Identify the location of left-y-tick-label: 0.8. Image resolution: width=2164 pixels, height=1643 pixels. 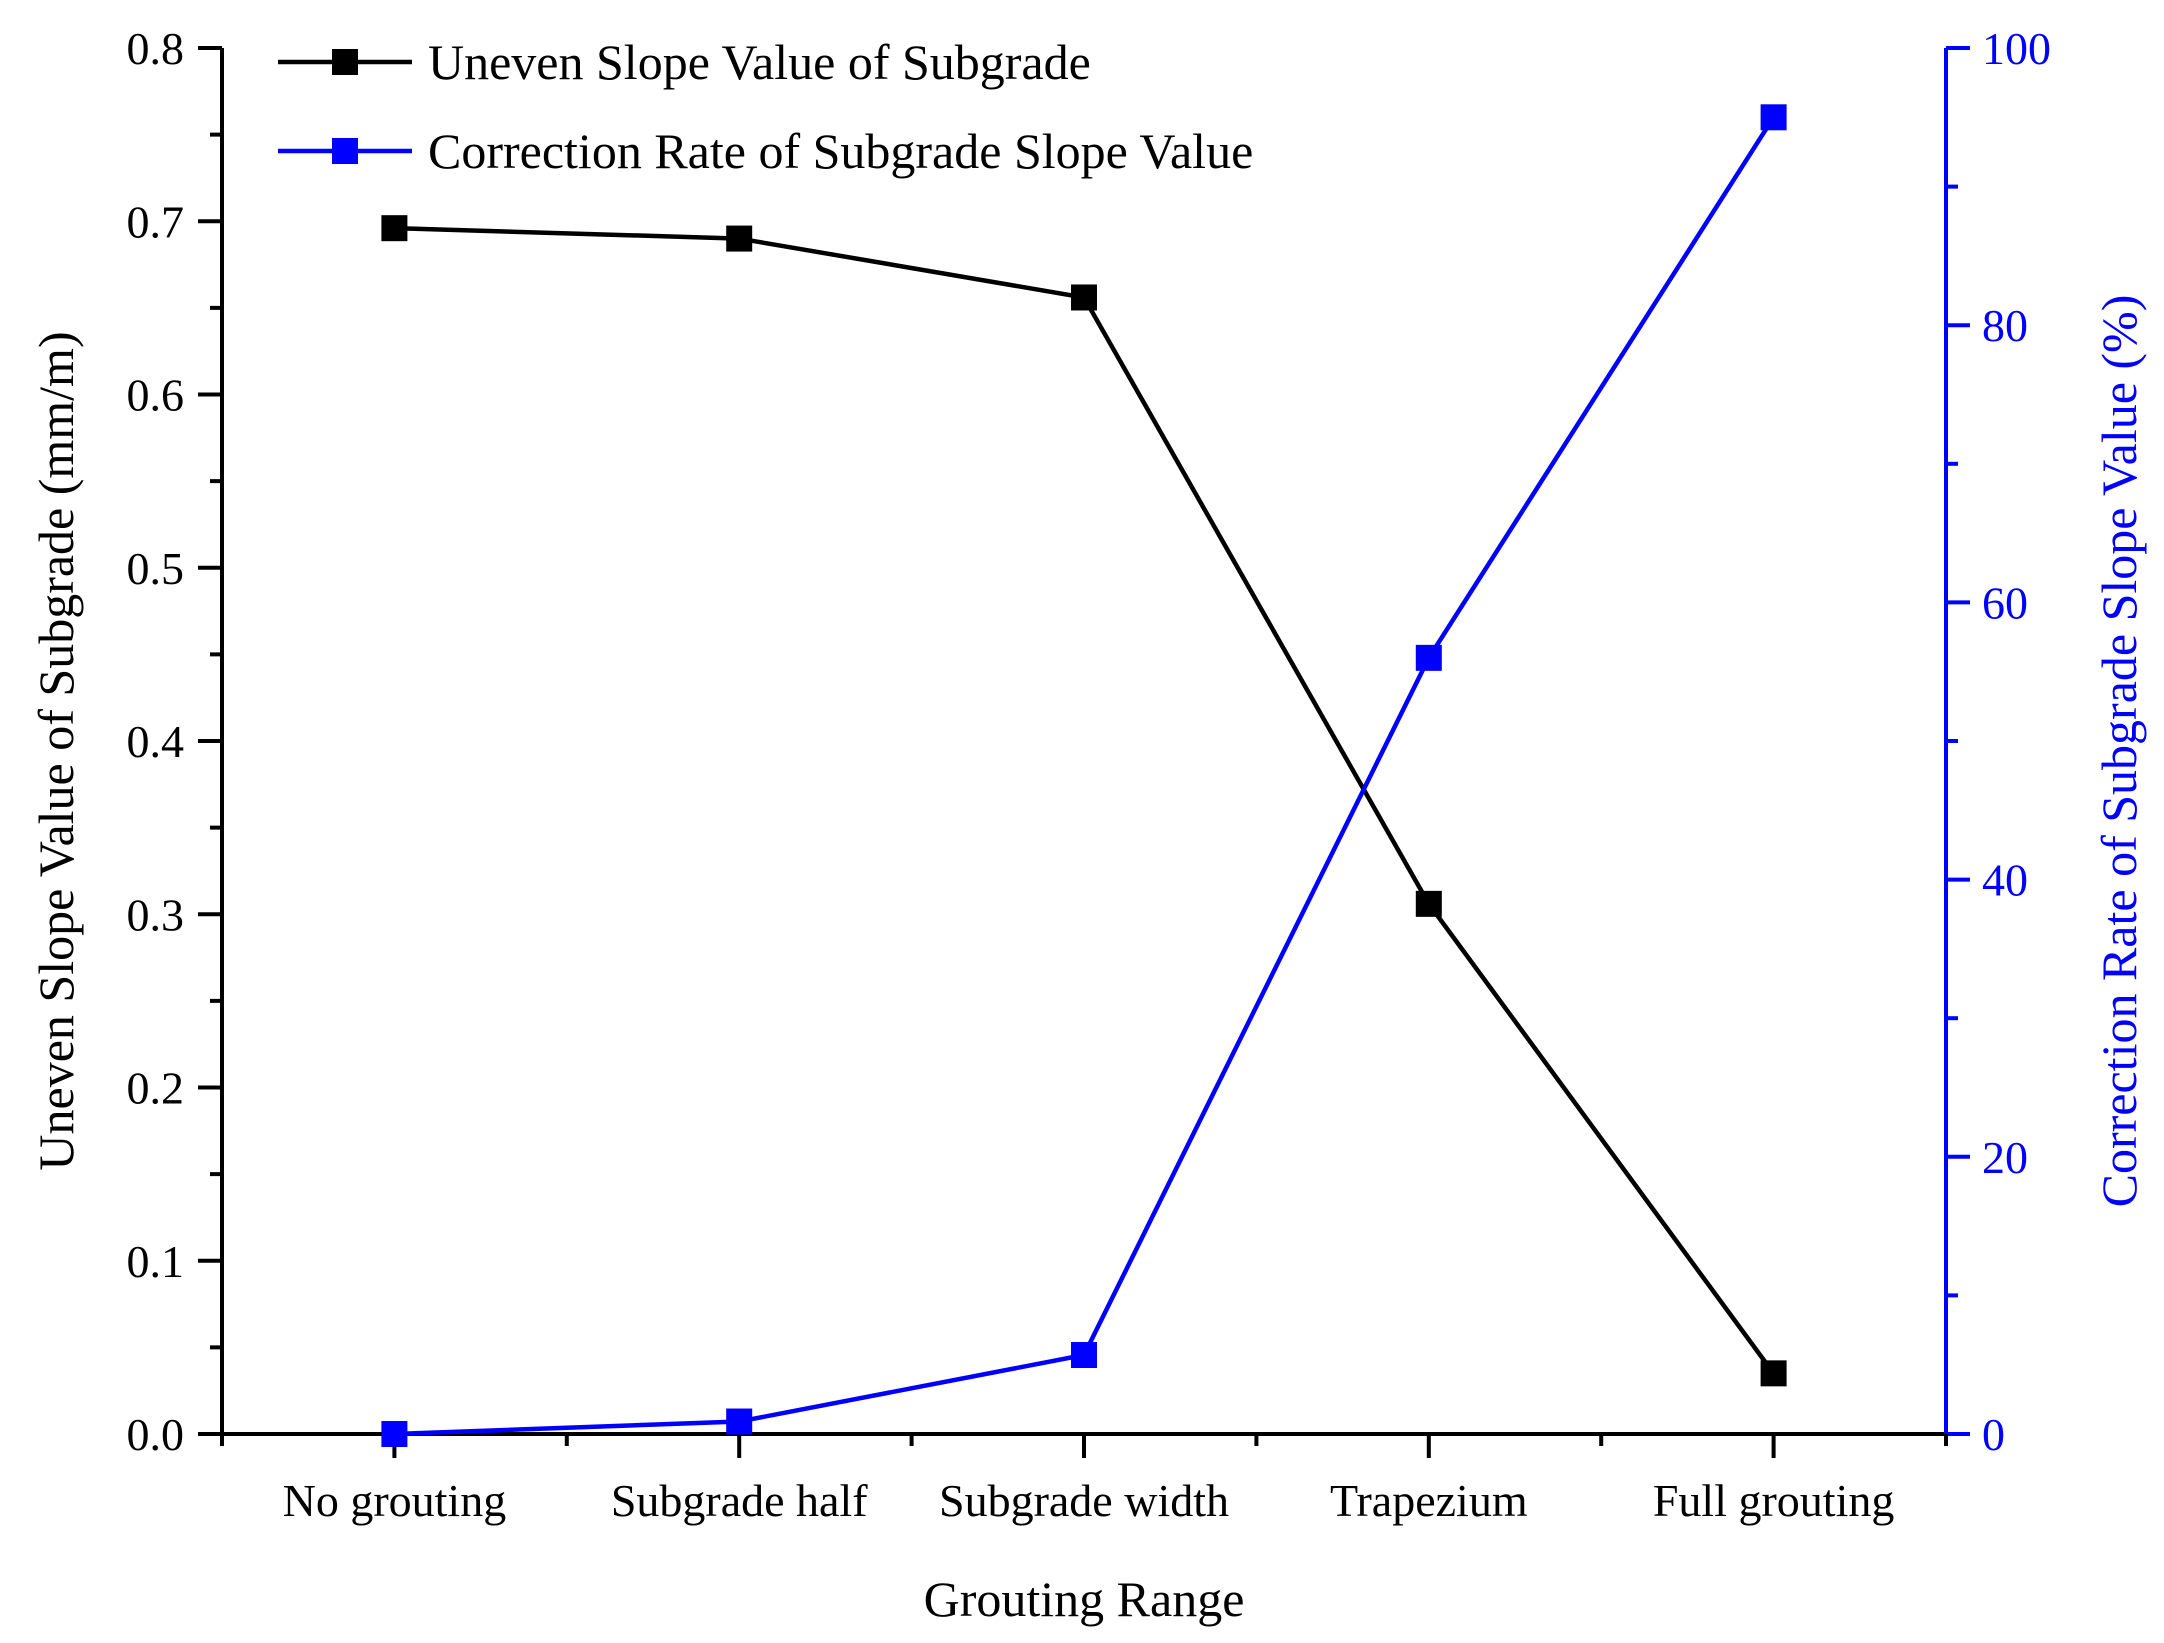
(156, 48).